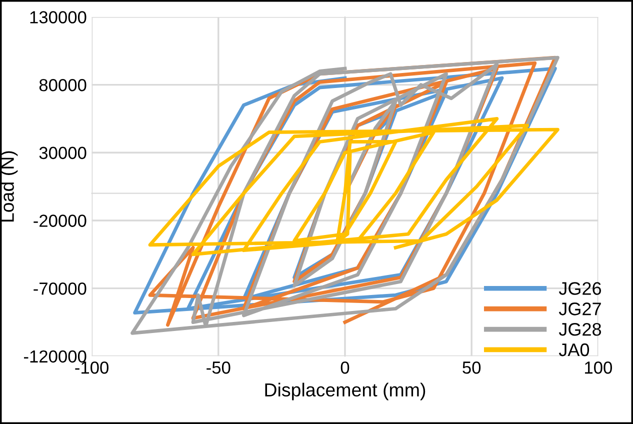  I want to click on y-tick-label: 30000, so click(62, 153).